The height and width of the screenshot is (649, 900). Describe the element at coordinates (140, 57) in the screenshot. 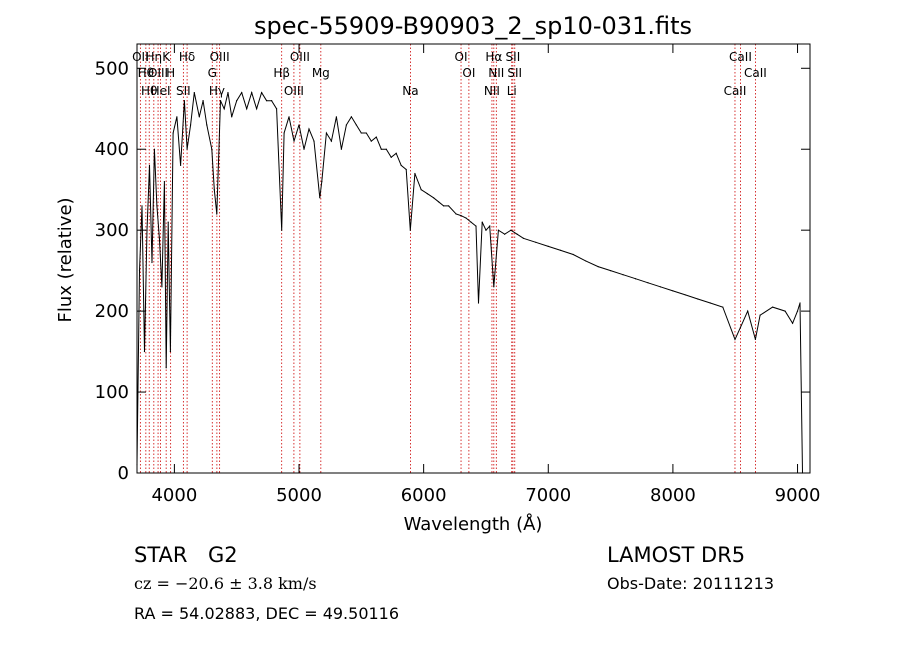

I see `line-marker-label: OII` at that location.